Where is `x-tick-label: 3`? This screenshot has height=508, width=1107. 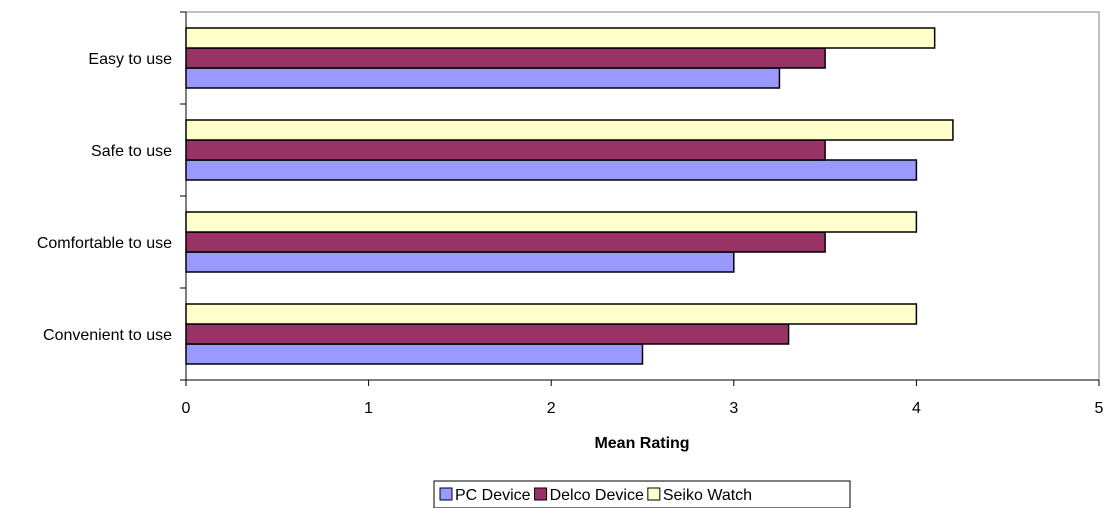
x-tick-label: 3 is located at coordinates (733, 408).